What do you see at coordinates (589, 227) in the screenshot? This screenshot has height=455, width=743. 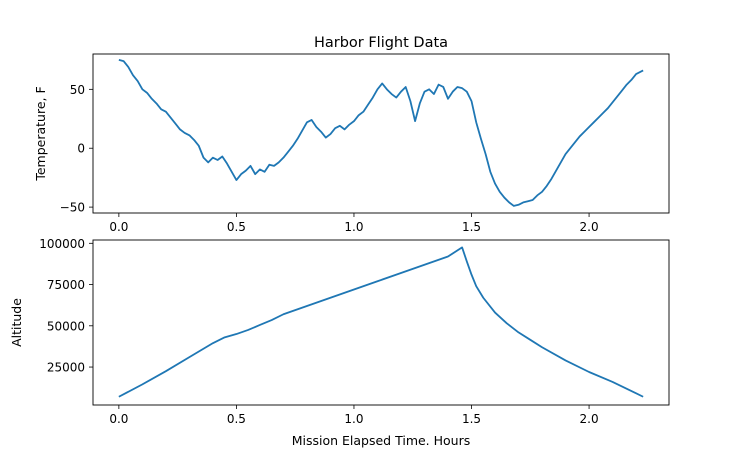 I see `temperature-x-tick-label: 2.0` at bounding box center [589, 227].